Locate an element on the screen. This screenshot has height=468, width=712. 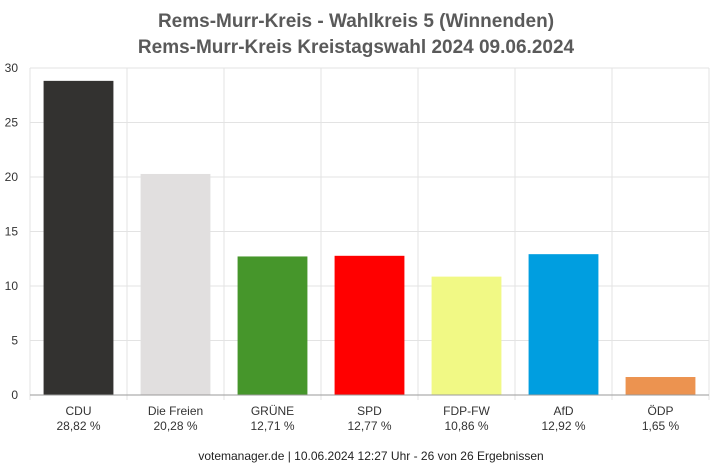
category-label: CDU is located at coordinates (79, 411).